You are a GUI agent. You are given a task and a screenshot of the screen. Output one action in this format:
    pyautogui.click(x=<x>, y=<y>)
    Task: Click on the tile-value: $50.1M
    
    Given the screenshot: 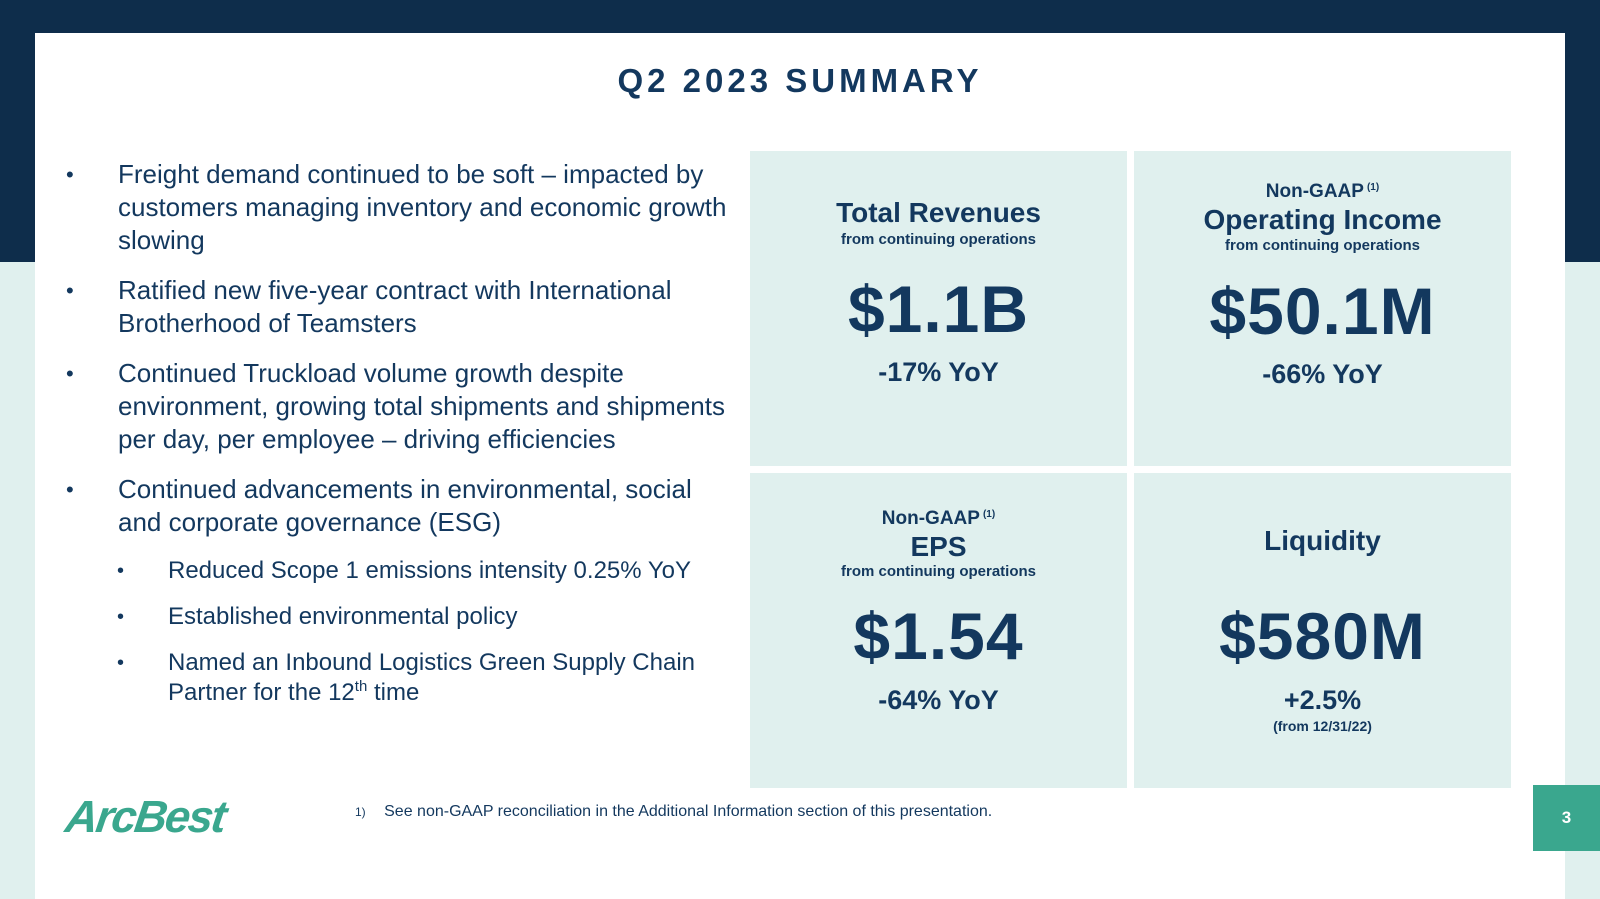 What is the action you would take?
    pyautogui.click(x=1322, y=311)
    